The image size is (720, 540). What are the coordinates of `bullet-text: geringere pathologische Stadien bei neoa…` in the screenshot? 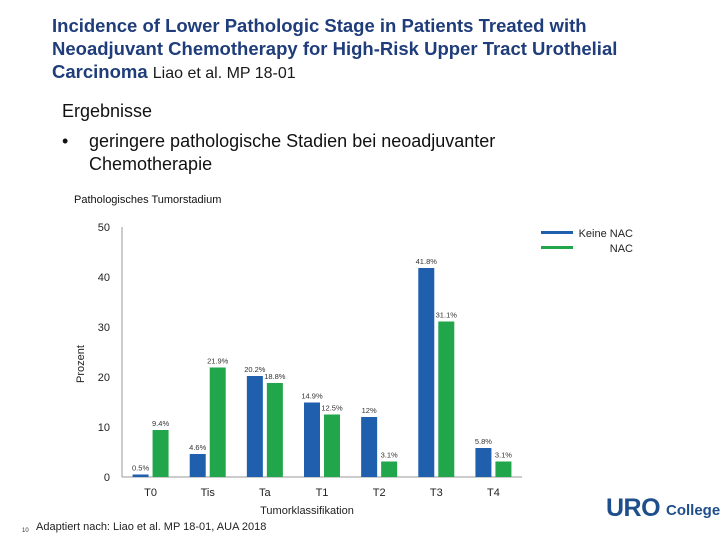 It's located at (292, 152).